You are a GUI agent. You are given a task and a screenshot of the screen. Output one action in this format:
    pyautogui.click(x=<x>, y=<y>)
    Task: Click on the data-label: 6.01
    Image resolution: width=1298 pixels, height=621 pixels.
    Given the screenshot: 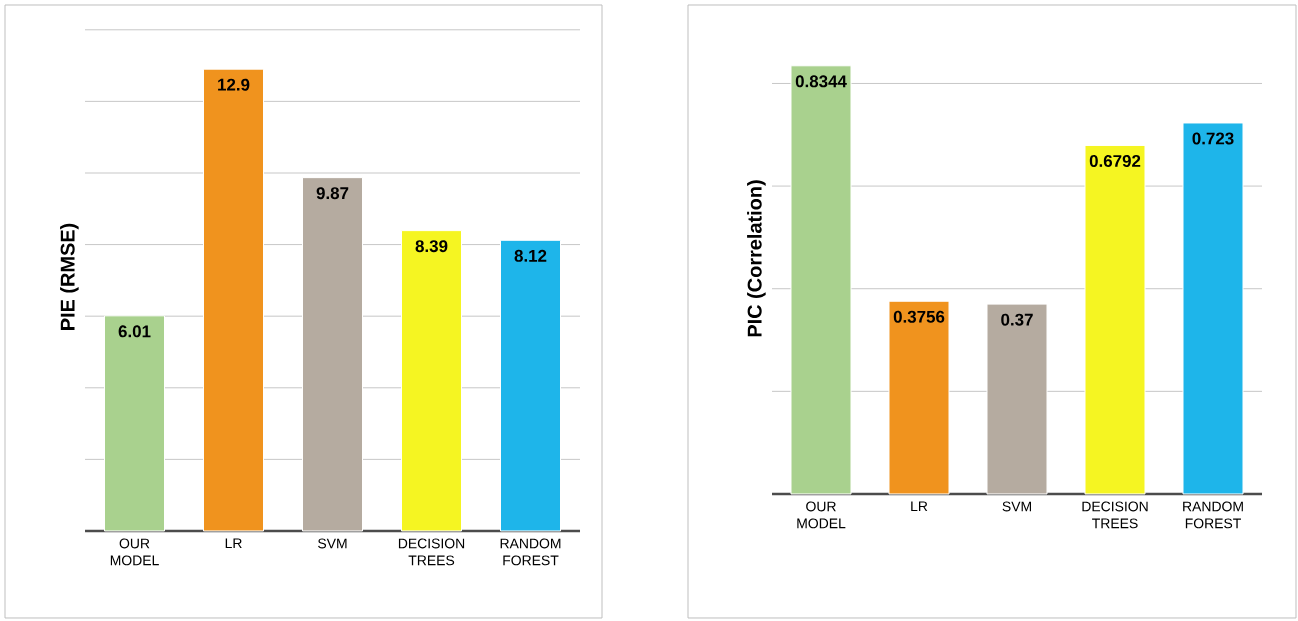 What is the action you would take?
    pyautogui.click(x=134, y=331)
    